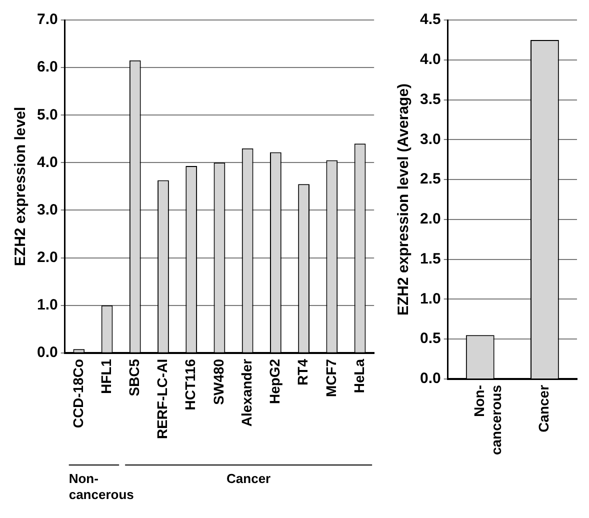 The height and width of the screenshot is (518, 589). Describe the element at coordinates (544, 408) in the screenshot. I see `x-tick-label: Cancer` at that location.